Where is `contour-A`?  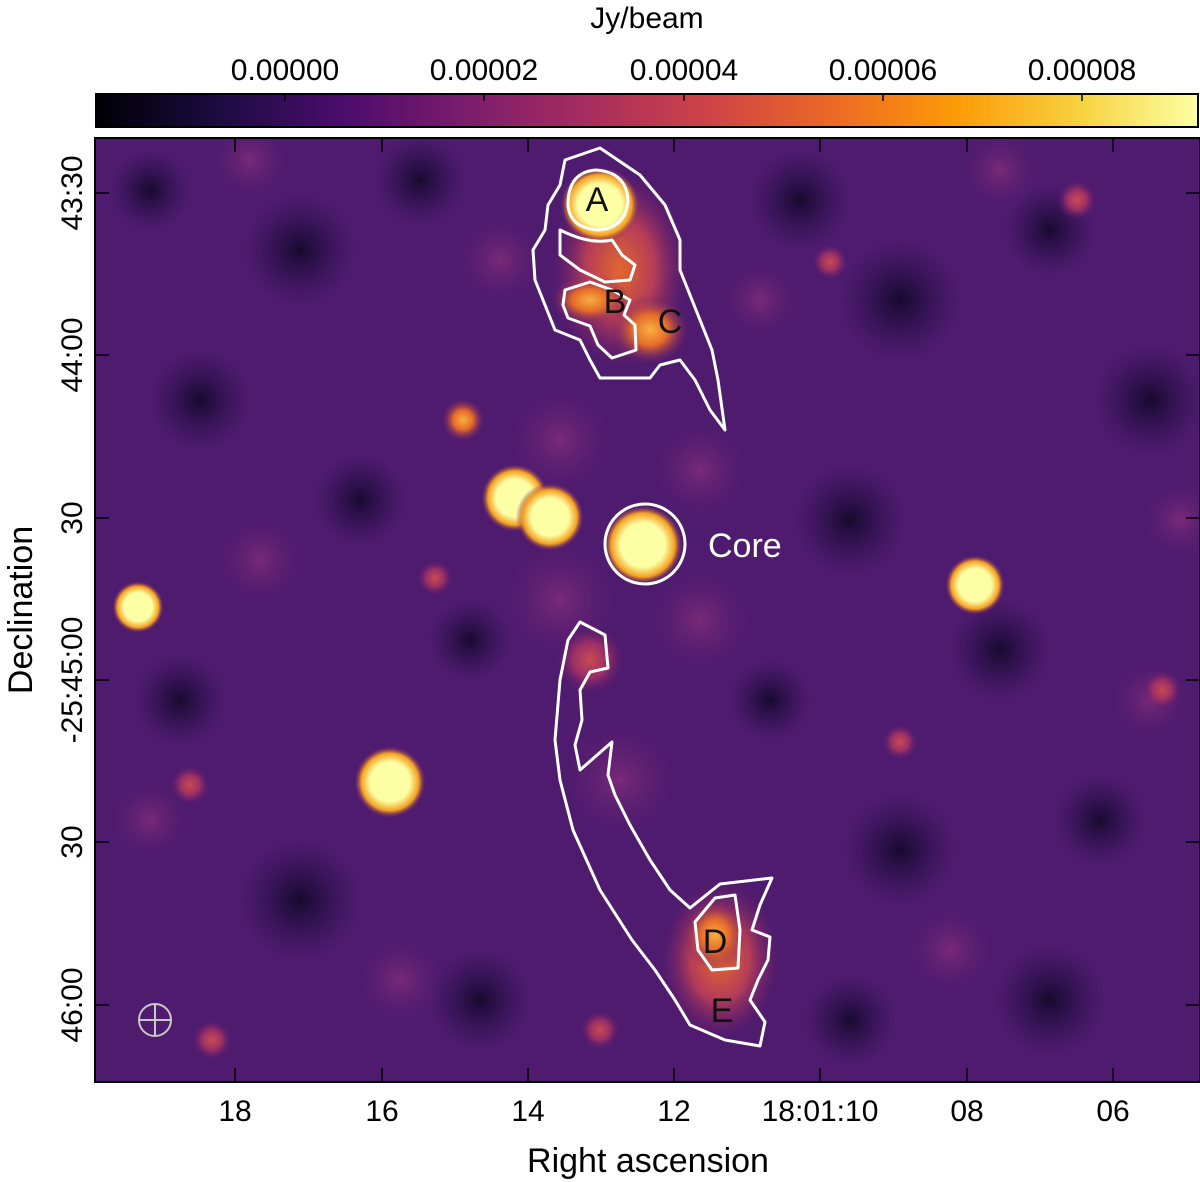
contour-A is located at coordinates (598, 200).